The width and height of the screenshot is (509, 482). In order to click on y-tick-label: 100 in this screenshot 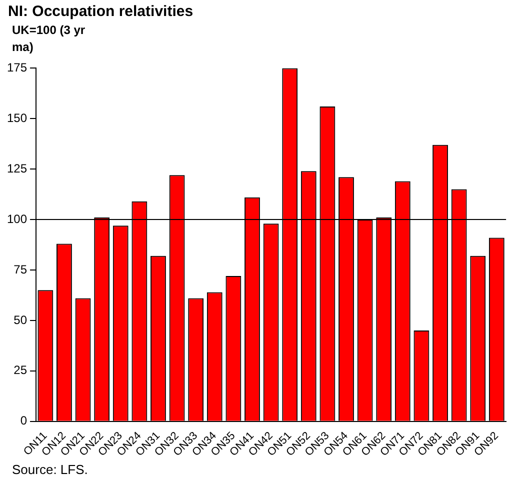, I will do `click(17, 219)`.